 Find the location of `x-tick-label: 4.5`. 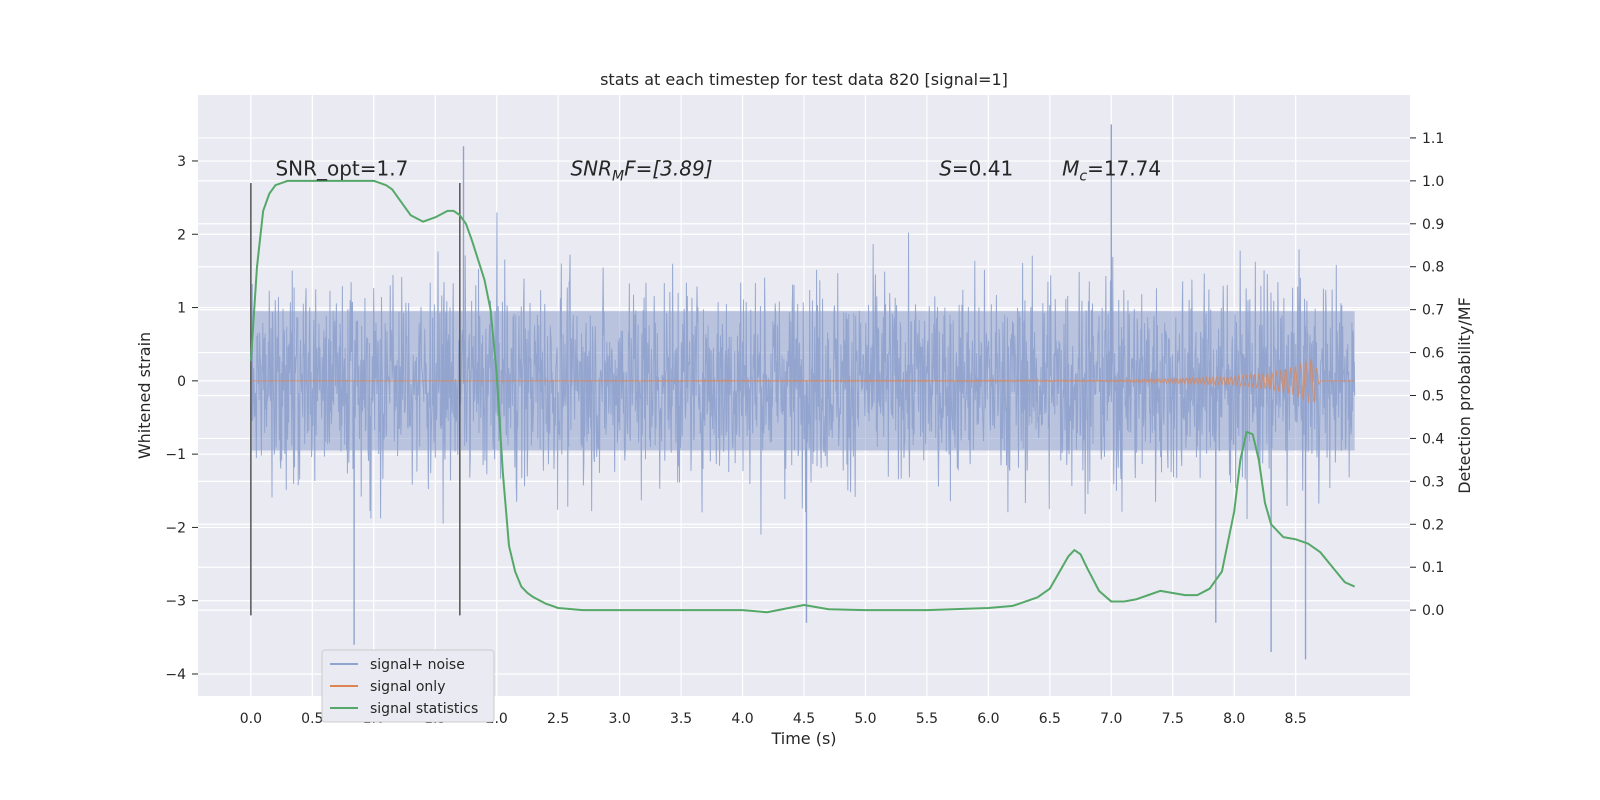

x-tick-label: 4.5 is located at coordinates (804, 719).